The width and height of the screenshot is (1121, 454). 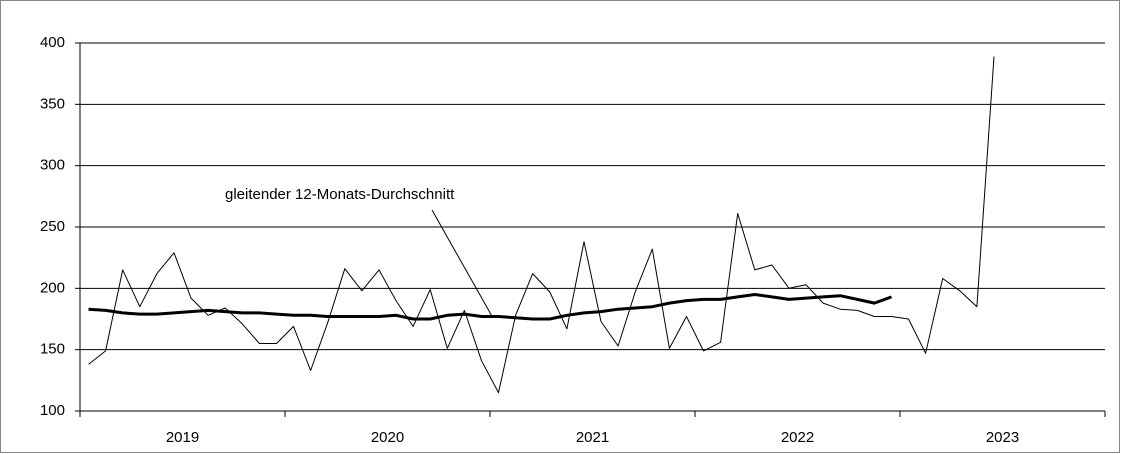 What do you see at coordinates (52, 287) in the screenshot?
I see `y-tick-label: 200` at bounding box center [52, 287].